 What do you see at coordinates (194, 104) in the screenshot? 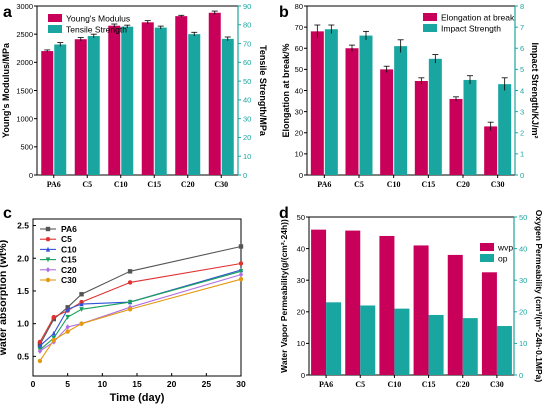
I see `bar-tensile-strength-c20` at bounding box center [194, 104].